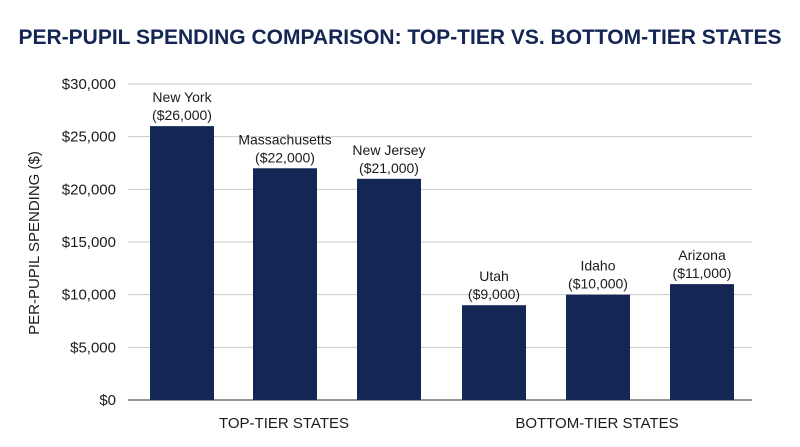 The image size is (800, 447). What do you see at coordinates (285, 157) in the screenshot?
I see `bar-value-label: ($22,000)` at bounding box center [285, 157].